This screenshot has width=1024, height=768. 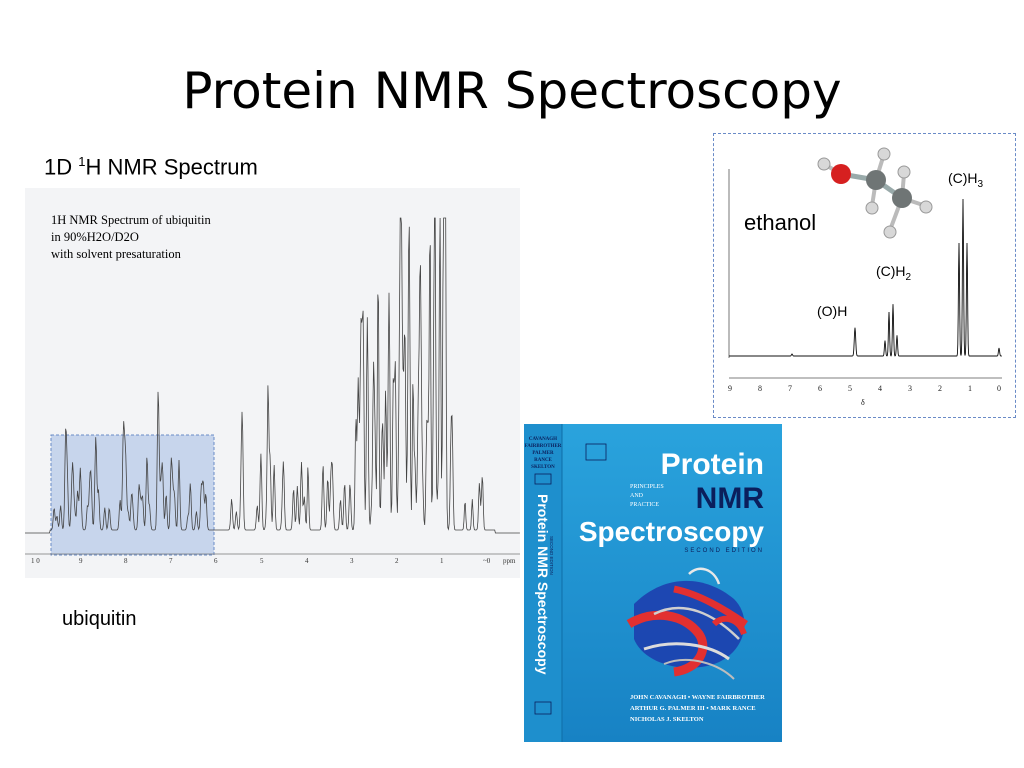 What do you see at coordinates (543, 460) in the screenshot?
I see `spine-author: RANCE` at bounding box center [543, 460].